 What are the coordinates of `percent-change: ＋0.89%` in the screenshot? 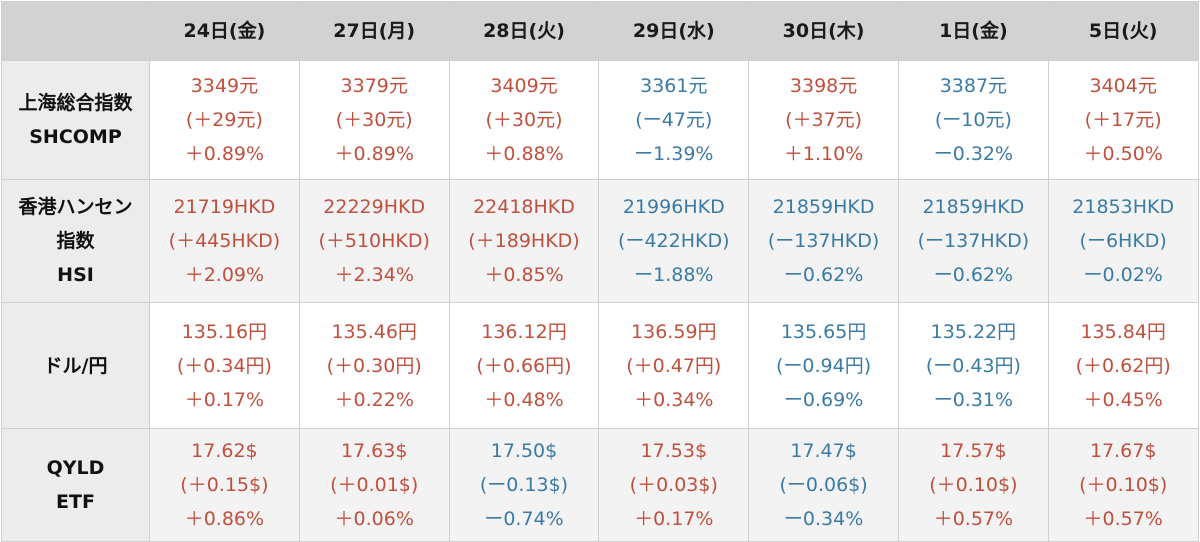 It's located at (224, 154).